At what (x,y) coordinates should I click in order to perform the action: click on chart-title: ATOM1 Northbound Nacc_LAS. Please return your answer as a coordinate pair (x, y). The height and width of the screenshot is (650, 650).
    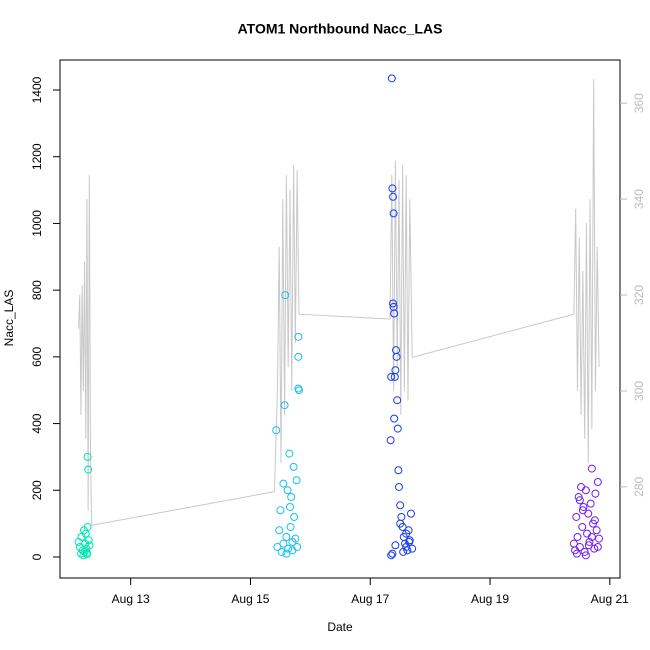
    Looking at the image, I should click on (340, 29).